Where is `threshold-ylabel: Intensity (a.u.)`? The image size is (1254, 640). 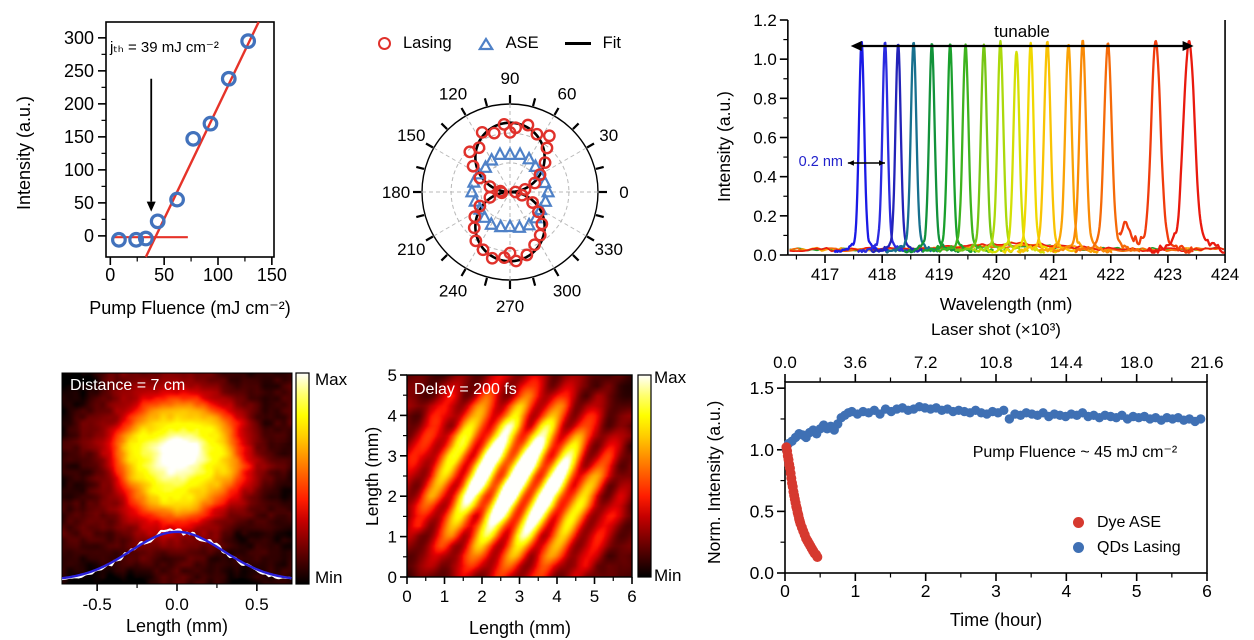 threshold-ylabel: Intensity (a.u.) is located at coordinates (24, 152).